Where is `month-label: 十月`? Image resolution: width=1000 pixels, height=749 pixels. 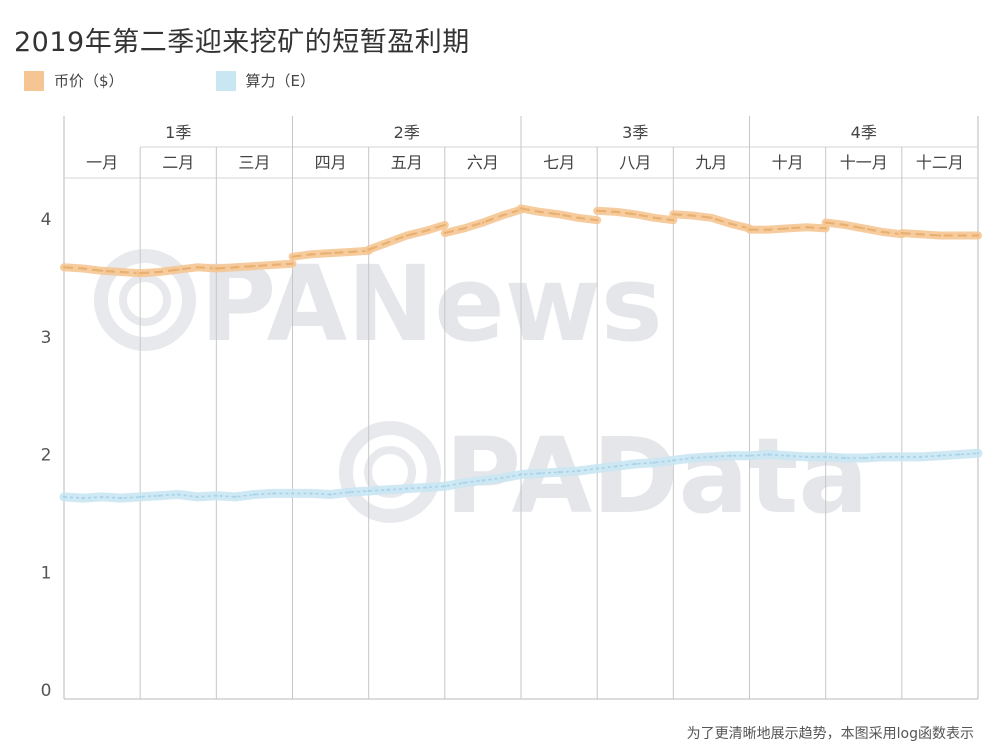 month-label: 十月 is located at coordinates (788, 162).